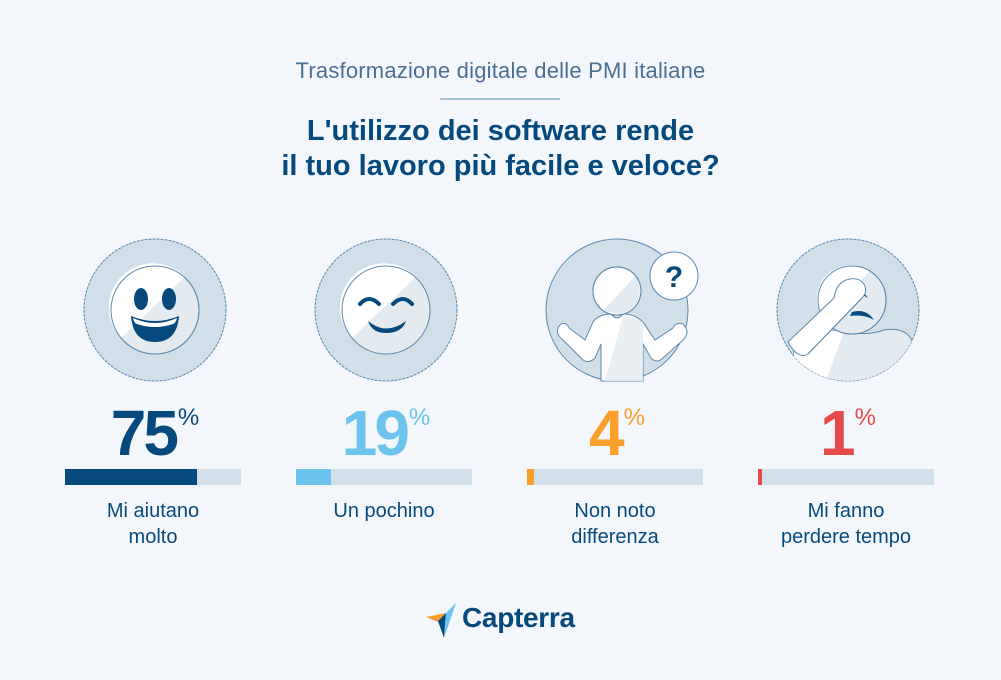  I want to click on title-line-1: L'utilizzo dei software rende, so click(500, 131).